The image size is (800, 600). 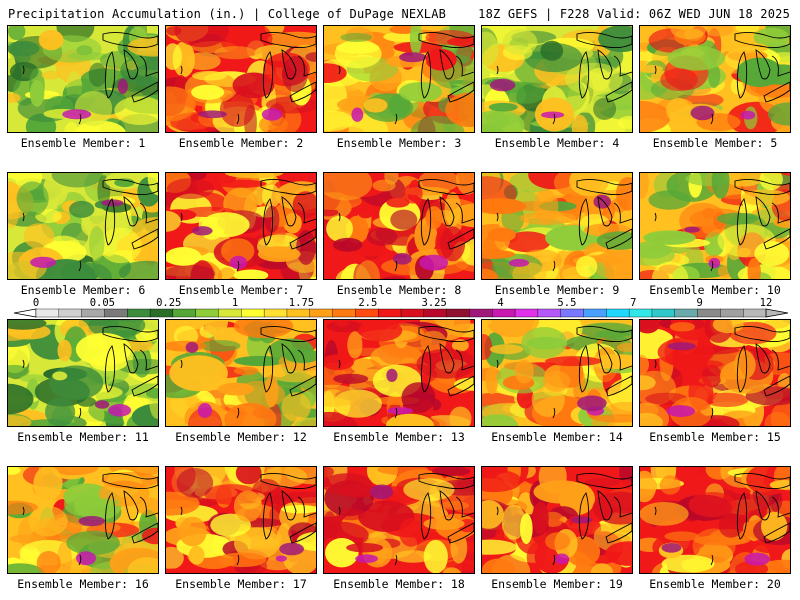 I want to click on legend-tick-label: 2.5, so click(x=368, y=303).